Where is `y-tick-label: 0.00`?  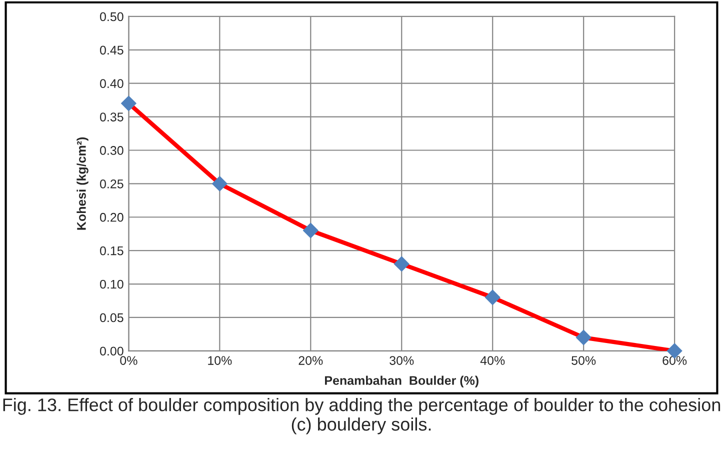 y-tick-label: 0.00 is located at coordinates (112, 351).